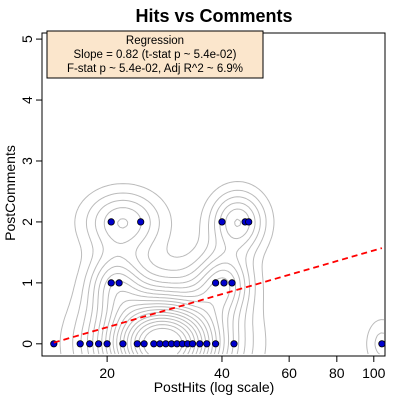 This screenshot has height=400, width=400. What do you see at coordinates (27, 39) in the screenshot?
I see `y-tick-label-5: 5` at bounding box center [27, 39].